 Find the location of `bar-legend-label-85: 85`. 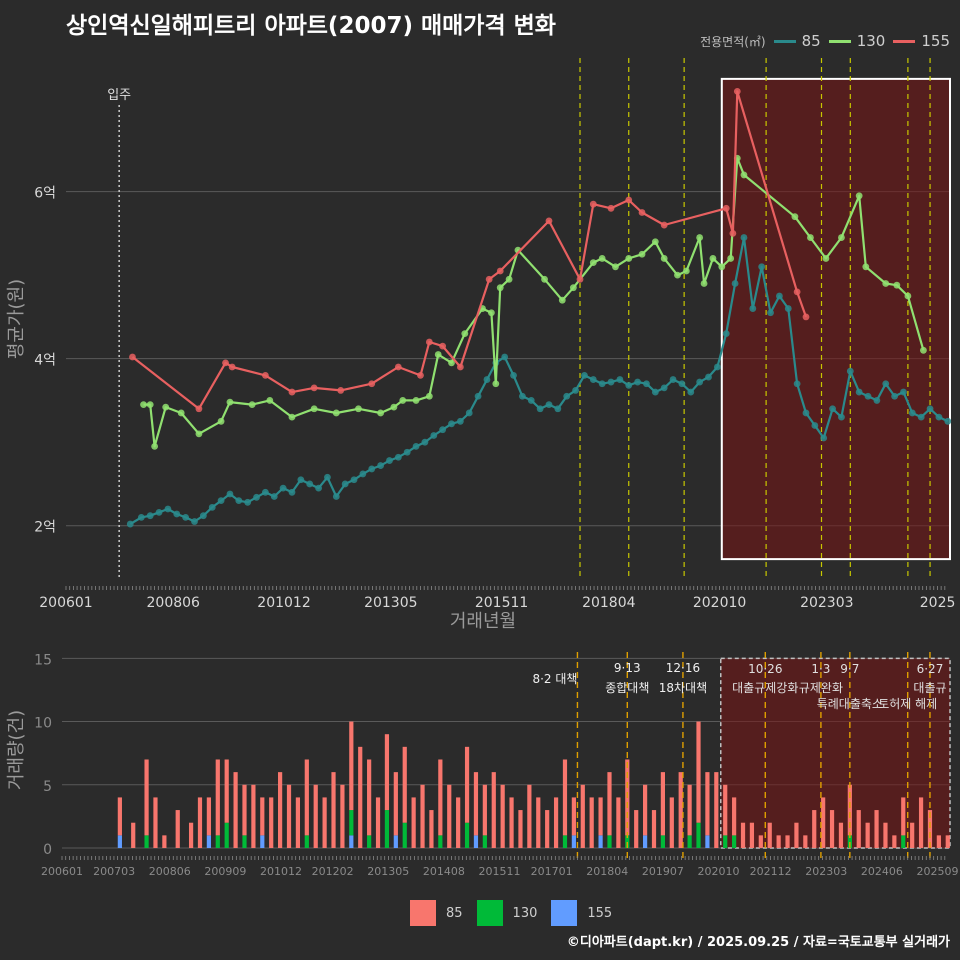

bar-legend-label-85: 85 is located at coordinates (454, 913).